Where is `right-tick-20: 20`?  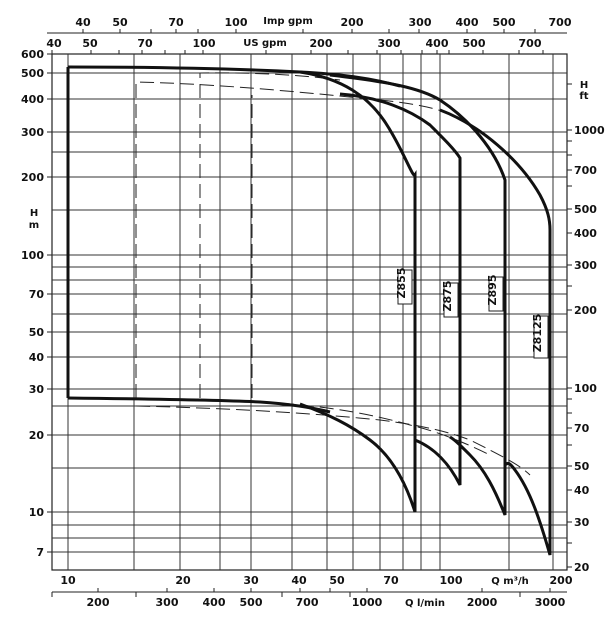 right-tick-20: 20 is located at coordinates (582, 567).